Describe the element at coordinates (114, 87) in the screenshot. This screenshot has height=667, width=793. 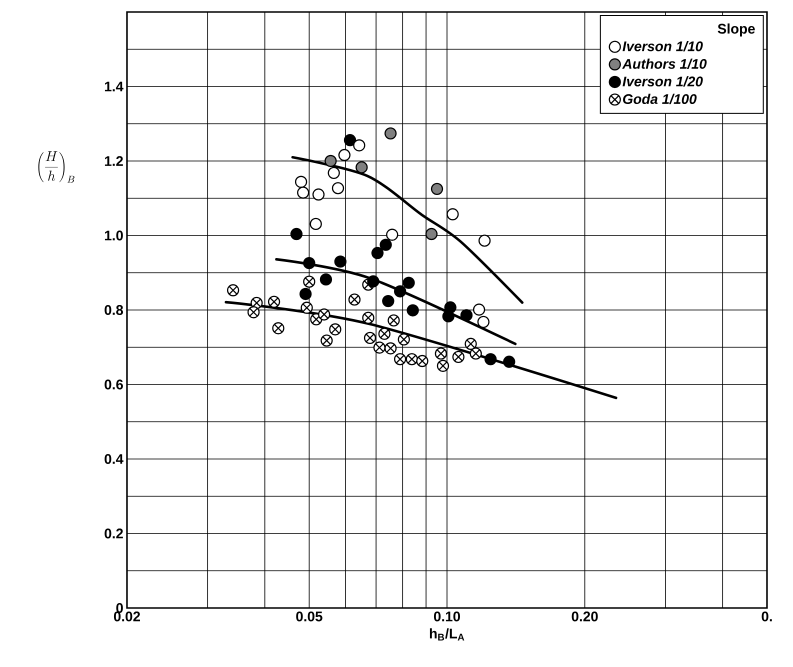
I see `y-tick-label: 1.4` at that location.